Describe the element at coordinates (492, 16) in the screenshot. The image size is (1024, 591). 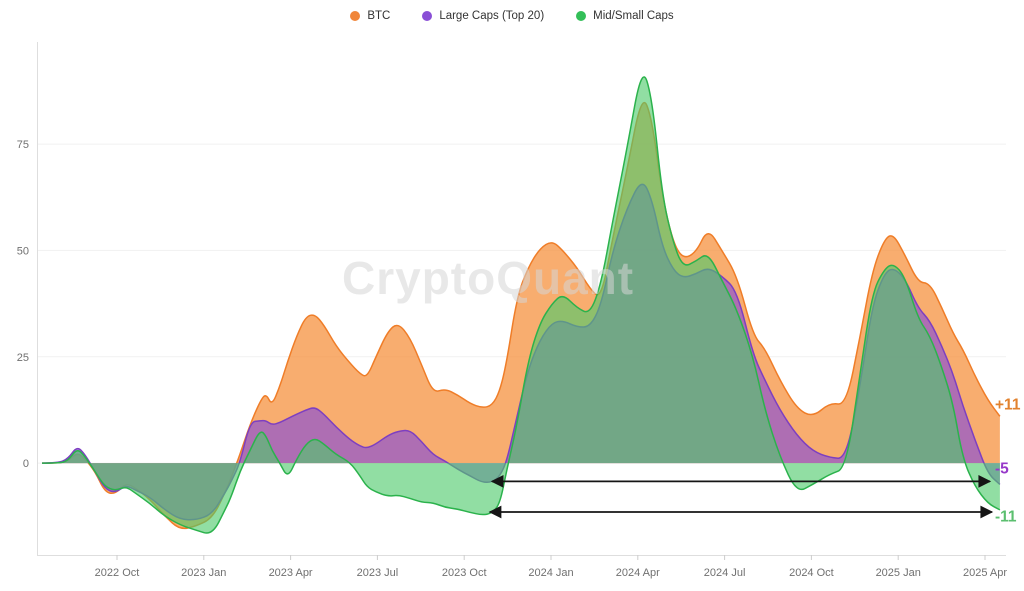
I see `legend-label-large-caps-top-20: Large Caps (Top 20)` at that location.